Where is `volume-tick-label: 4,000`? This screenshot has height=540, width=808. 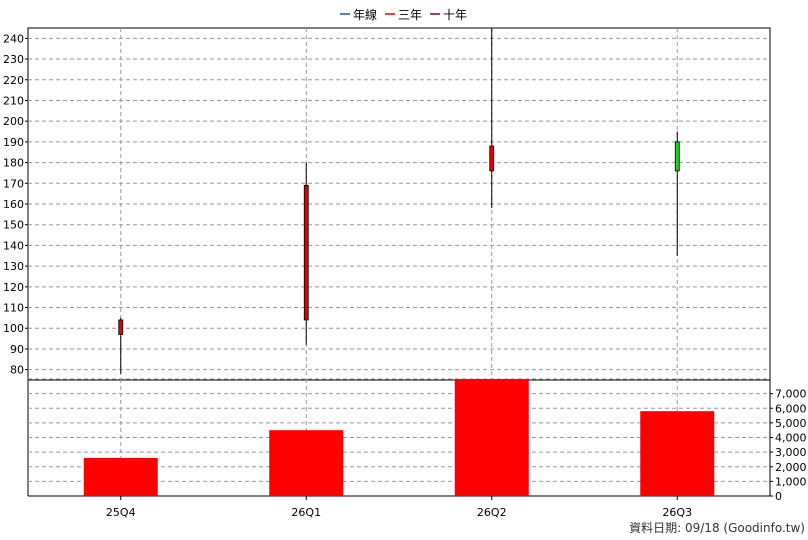
volume-tick-label: 4,000 is located at coordinates (791, 438).